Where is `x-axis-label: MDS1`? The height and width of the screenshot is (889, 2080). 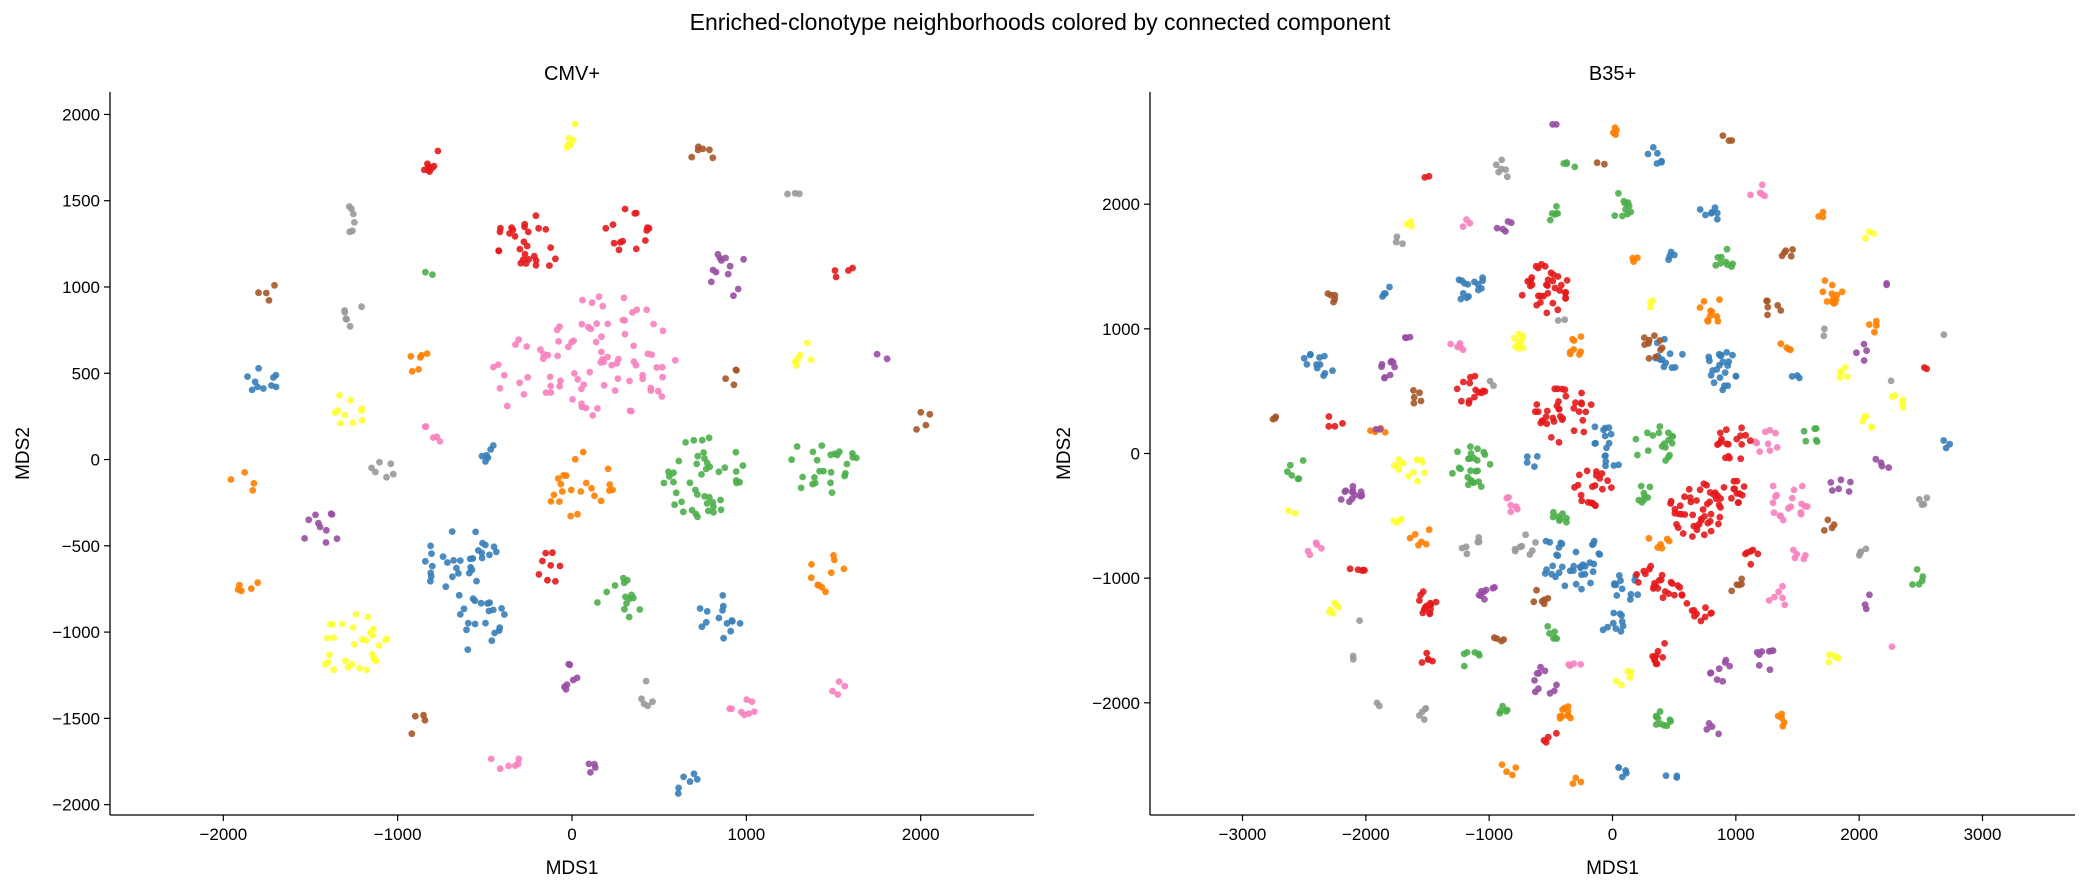
x-axis-label: MDS1 is located at coordinates (1612, 868).